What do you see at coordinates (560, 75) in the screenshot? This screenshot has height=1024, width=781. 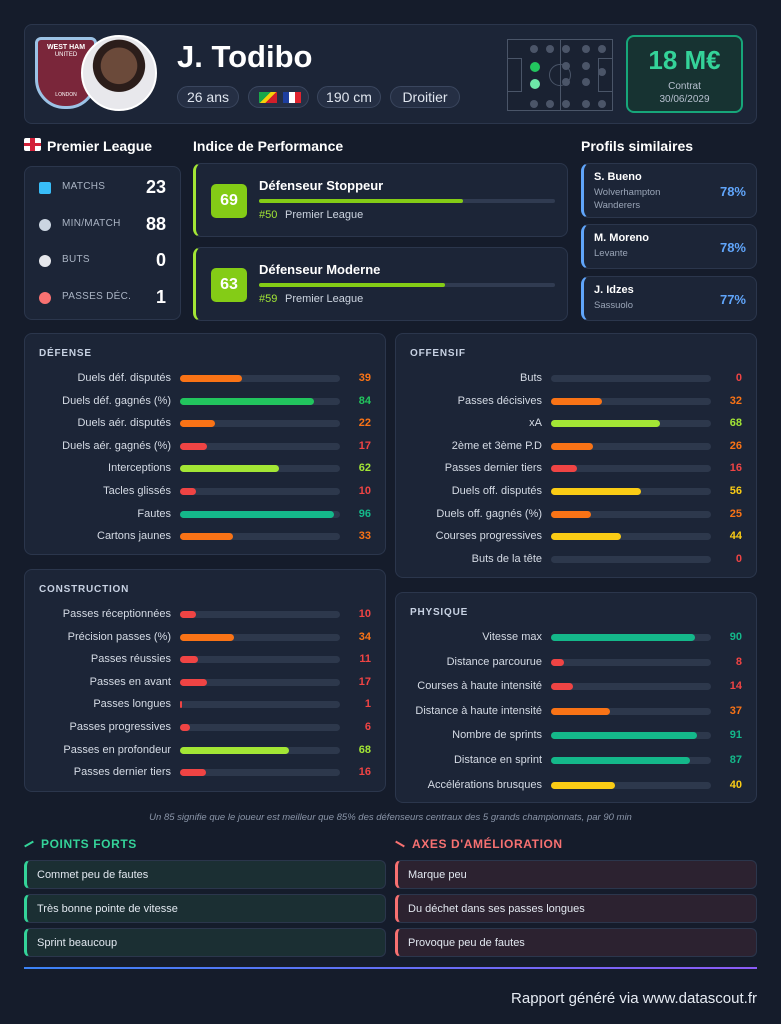 I see `position-pitch` at bounding box center [560, 75].